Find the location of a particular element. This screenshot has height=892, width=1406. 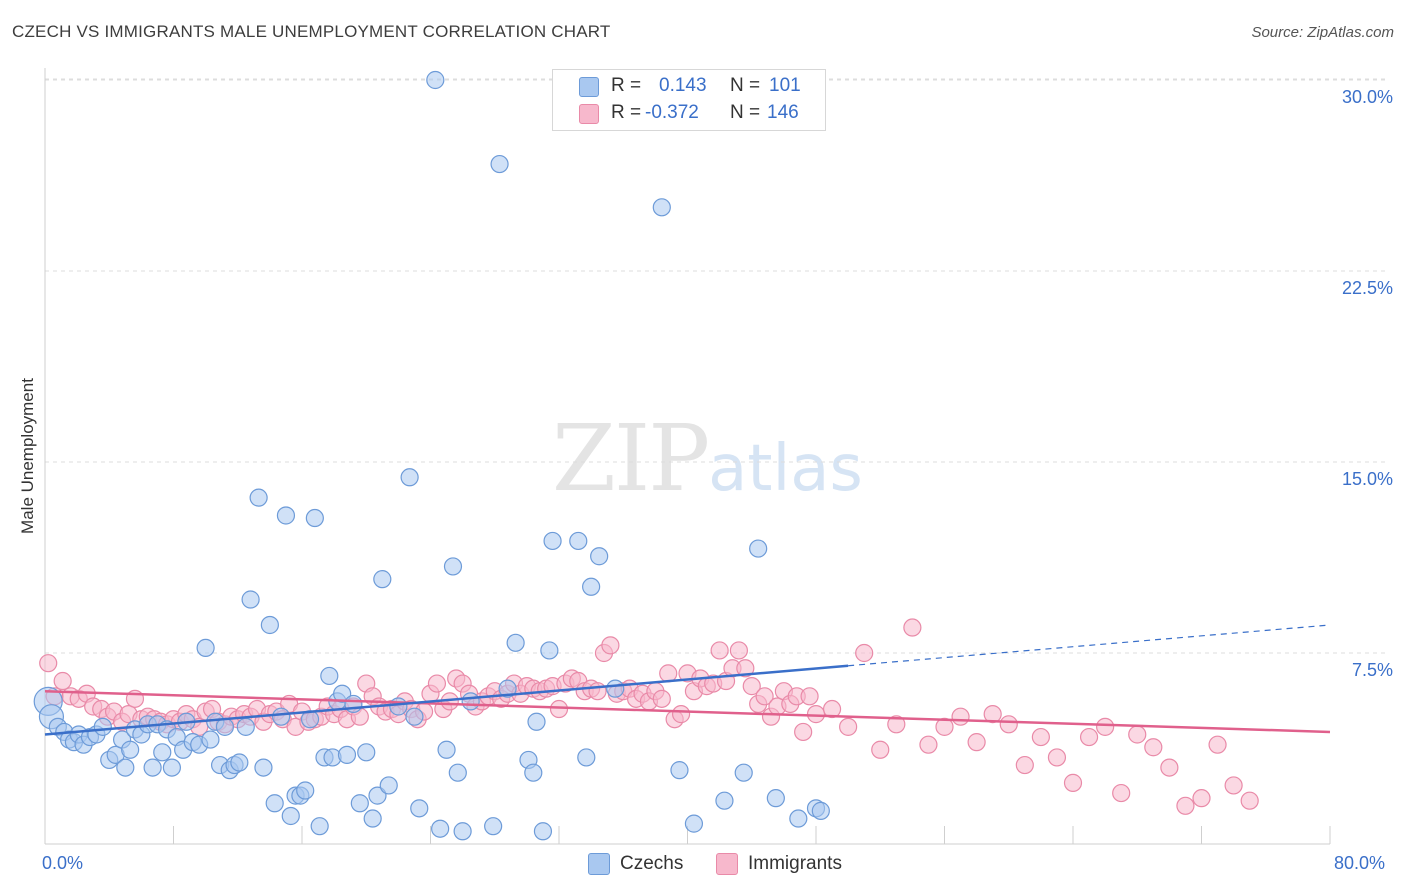

czechs-n-label: N = is located at coordinates (745, 85).